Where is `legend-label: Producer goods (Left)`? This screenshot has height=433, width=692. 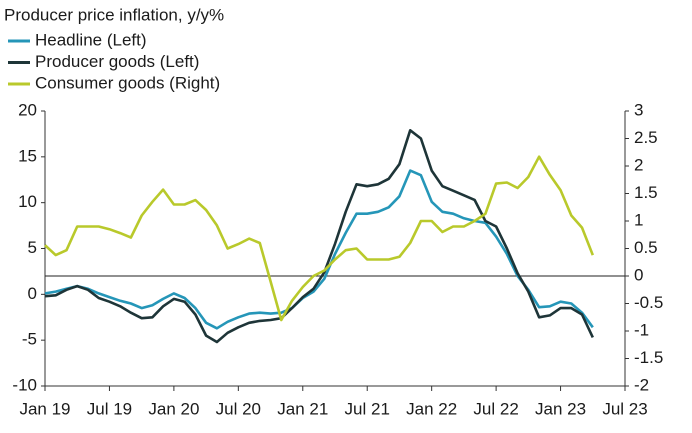 legend-label: Producer goods (Left) is located at coordinates (117, 61).